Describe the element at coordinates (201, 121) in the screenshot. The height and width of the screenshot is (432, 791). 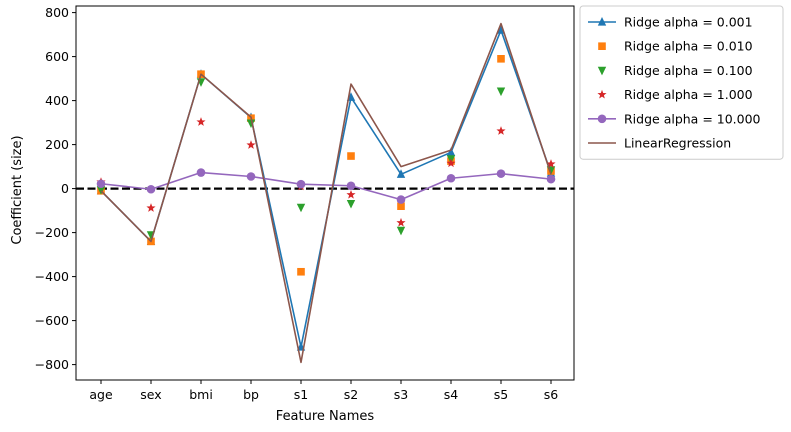
I see `data-point-s3-bmi` at that location.